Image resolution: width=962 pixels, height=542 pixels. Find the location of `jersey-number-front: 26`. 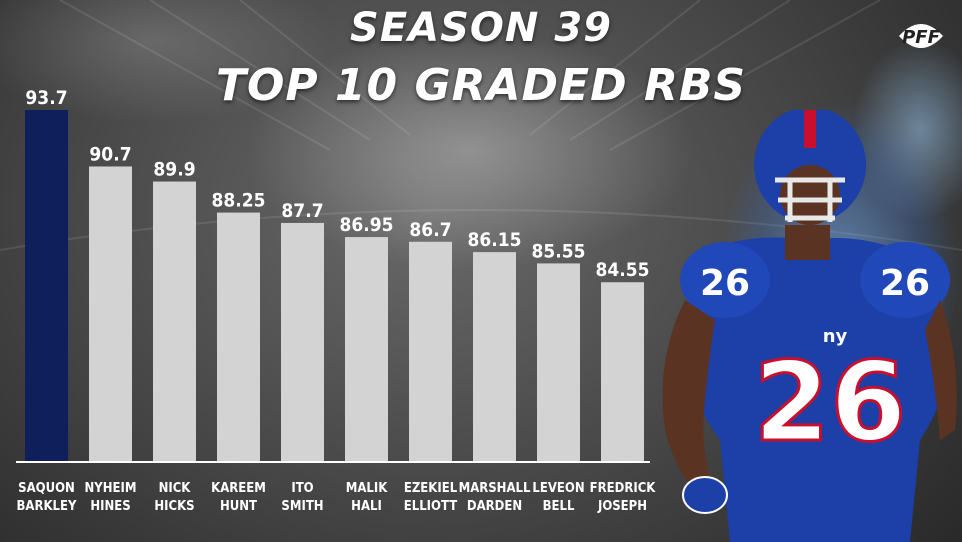

jersey-number-front: 26 is located at coordinates (829, 402).